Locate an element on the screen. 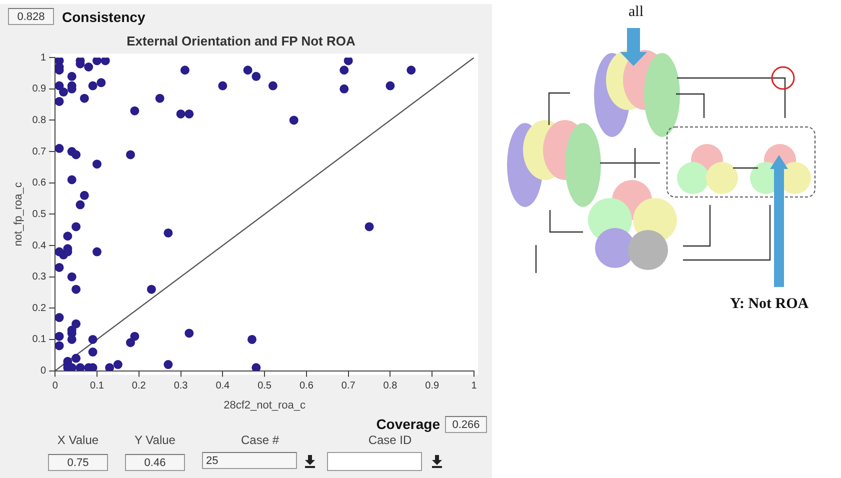  x-tick-label: 0.6 is located at coordinates (306, 386).